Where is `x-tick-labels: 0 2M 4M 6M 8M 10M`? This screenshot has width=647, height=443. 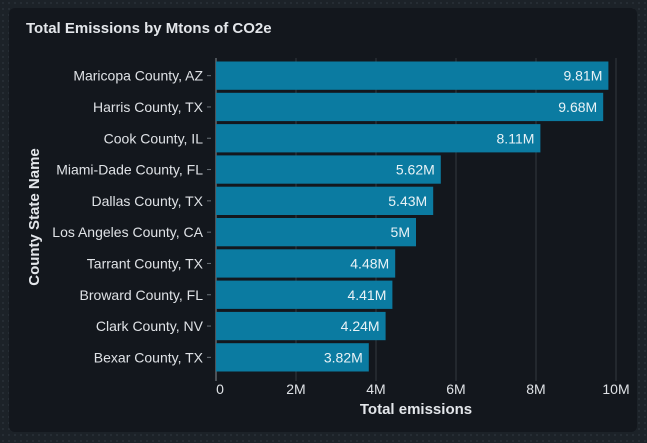 x-tick-labels: 0 2M 4M 6M 8M 10M is located at coordinates (423, 389).